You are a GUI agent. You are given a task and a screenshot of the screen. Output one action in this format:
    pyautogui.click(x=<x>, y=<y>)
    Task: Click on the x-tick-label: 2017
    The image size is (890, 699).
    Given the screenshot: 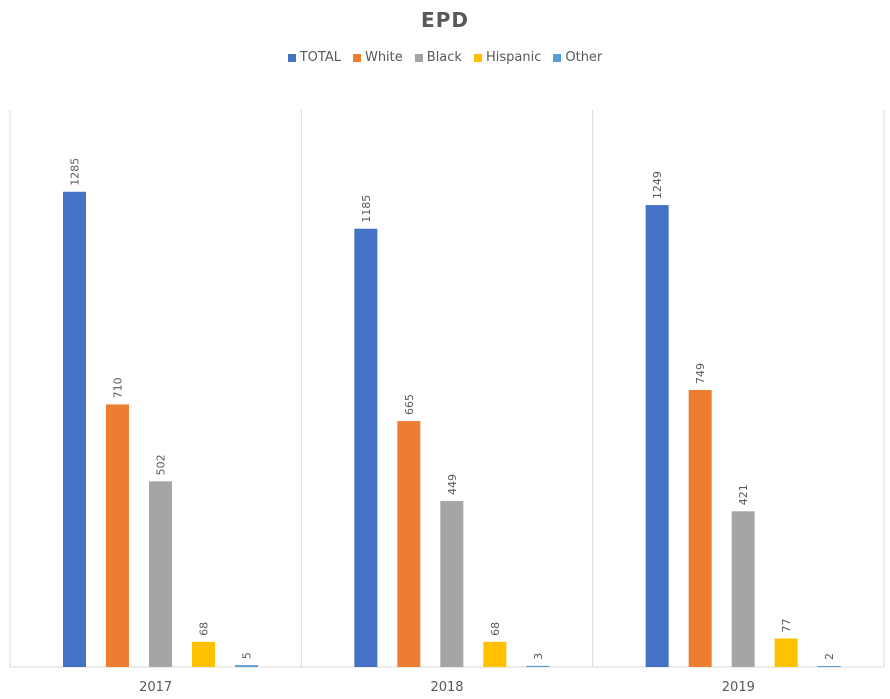 What is the action you would take?
    pyautogui.click(x=155, y=687)
    